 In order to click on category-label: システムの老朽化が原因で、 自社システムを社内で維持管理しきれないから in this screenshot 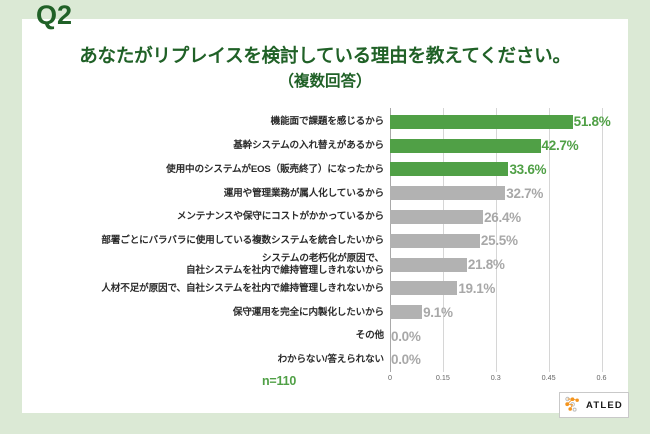, I will do `click(284, 264)`.